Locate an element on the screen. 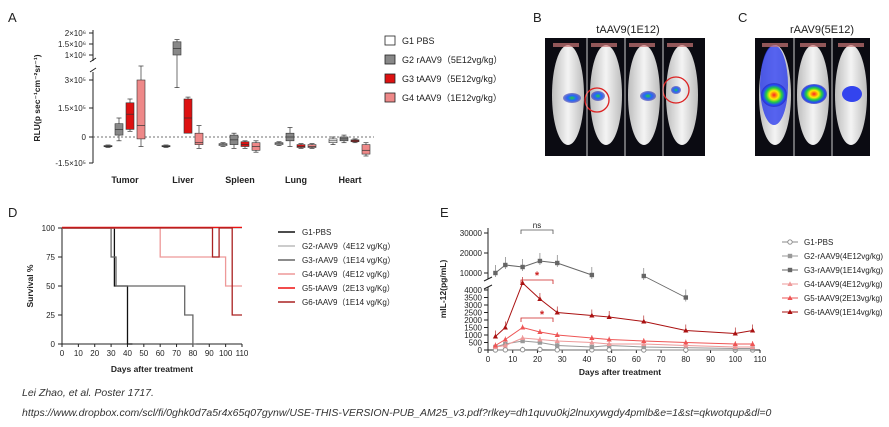 The image size is (889, 427). e-legend-label-1: G2-rAAV9(4E12vg/kg) is located at coordinates (843, 256).